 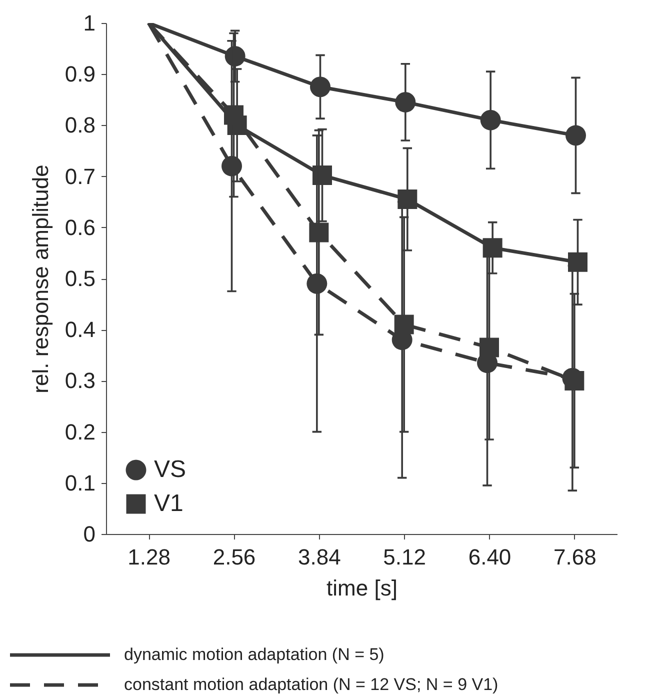 What do you see at coordinates (311, 684) in the screenshot?
I see `text: constant motion adaptation (N = 12 VS; N = 9 V1)` at bounding box center [311, 684].